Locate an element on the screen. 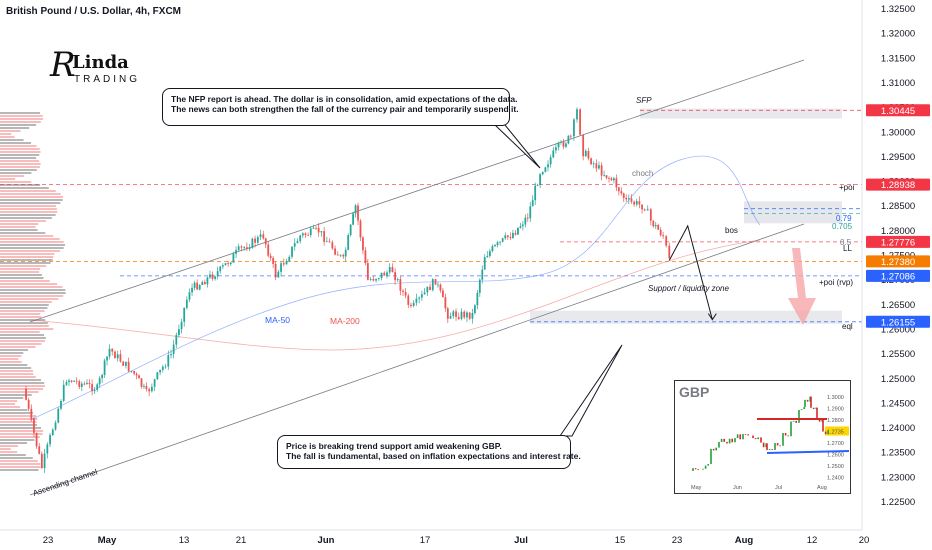 Image resolution: width=932 pixels, height=550 pixels. fib-zone is located at coordinates (793, 212).